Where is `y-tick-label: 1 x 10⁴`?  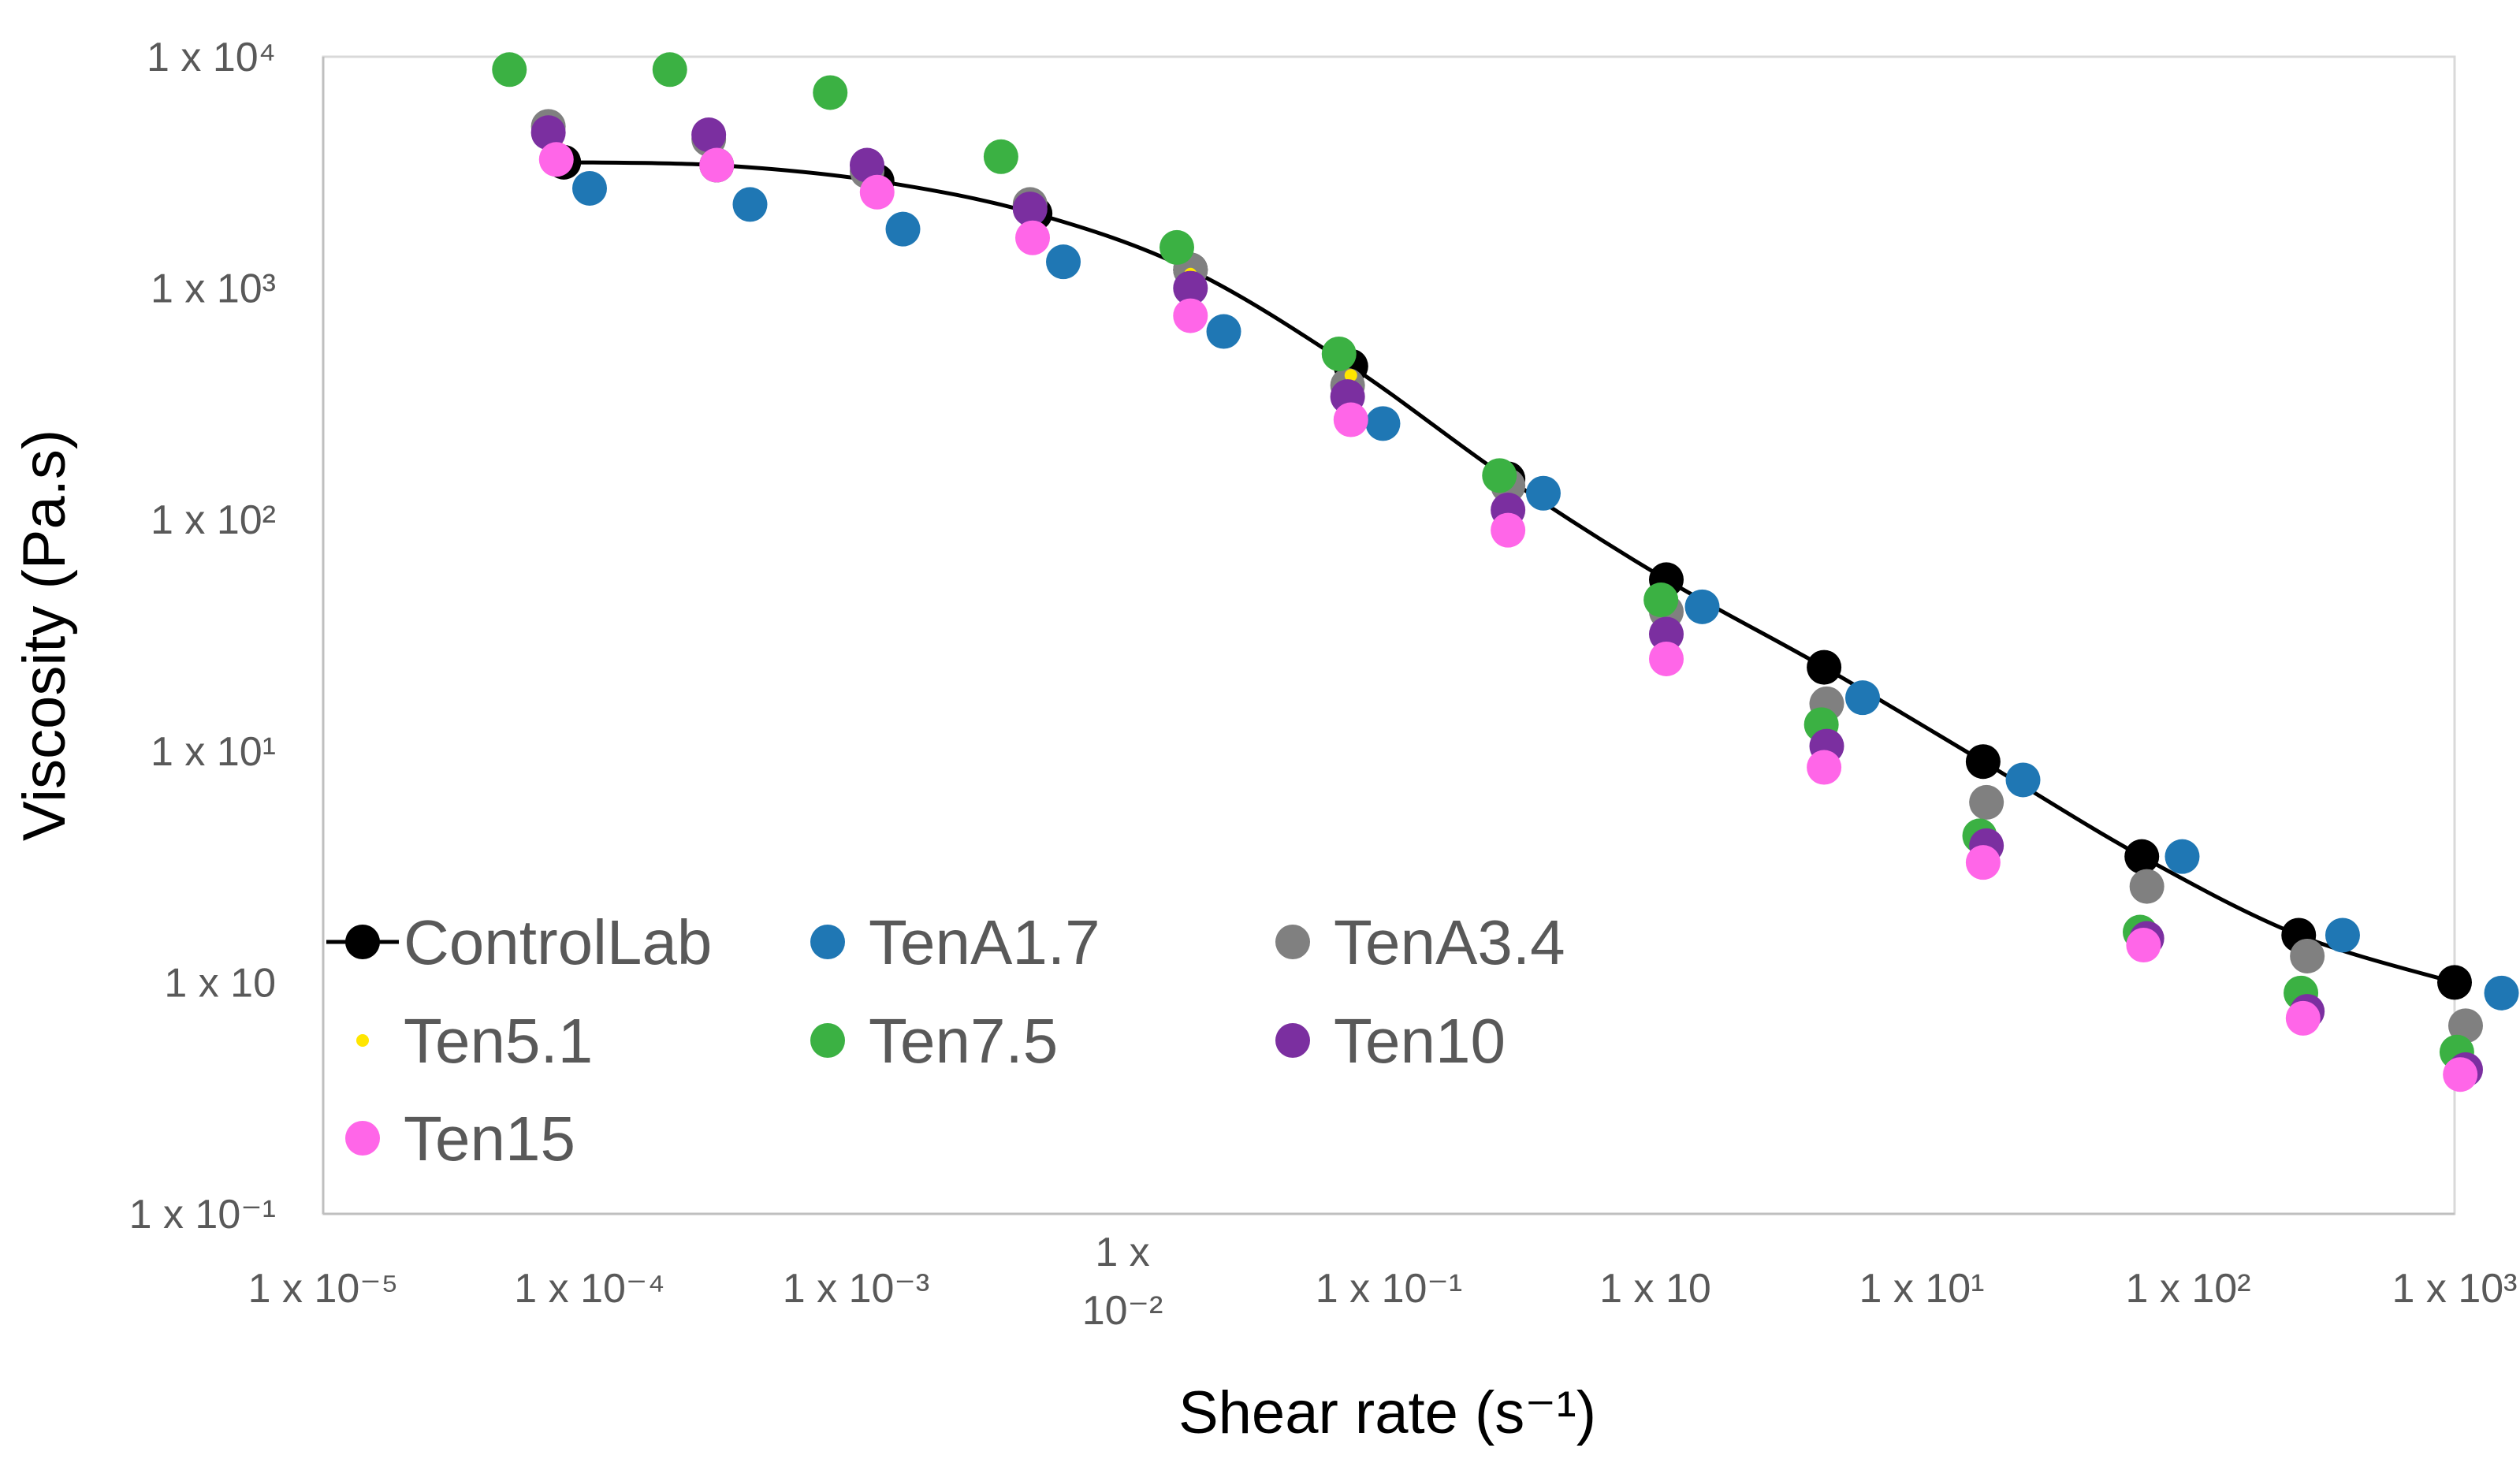 y-tick-label: 1 x 10⁴ is located at coordinates (211, 57).